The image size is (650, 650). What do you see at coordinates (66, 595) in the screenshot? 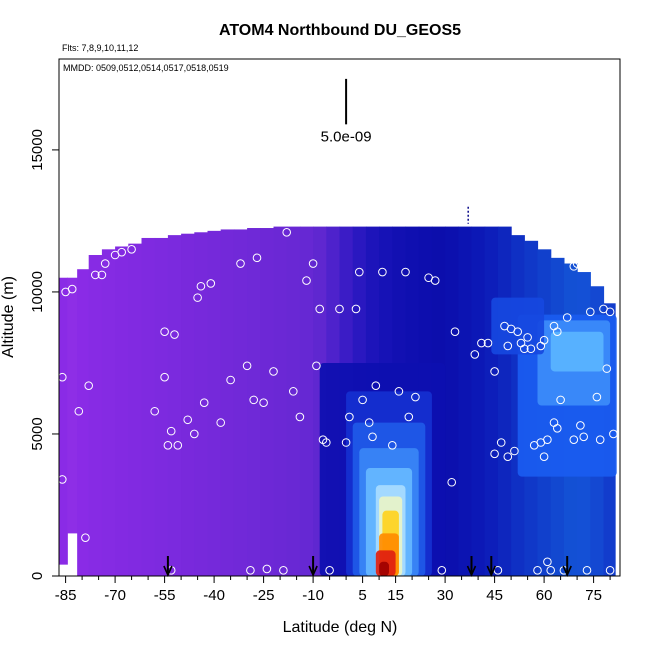
I see `x-tick-label: -85` at bounding box center [66, 595].